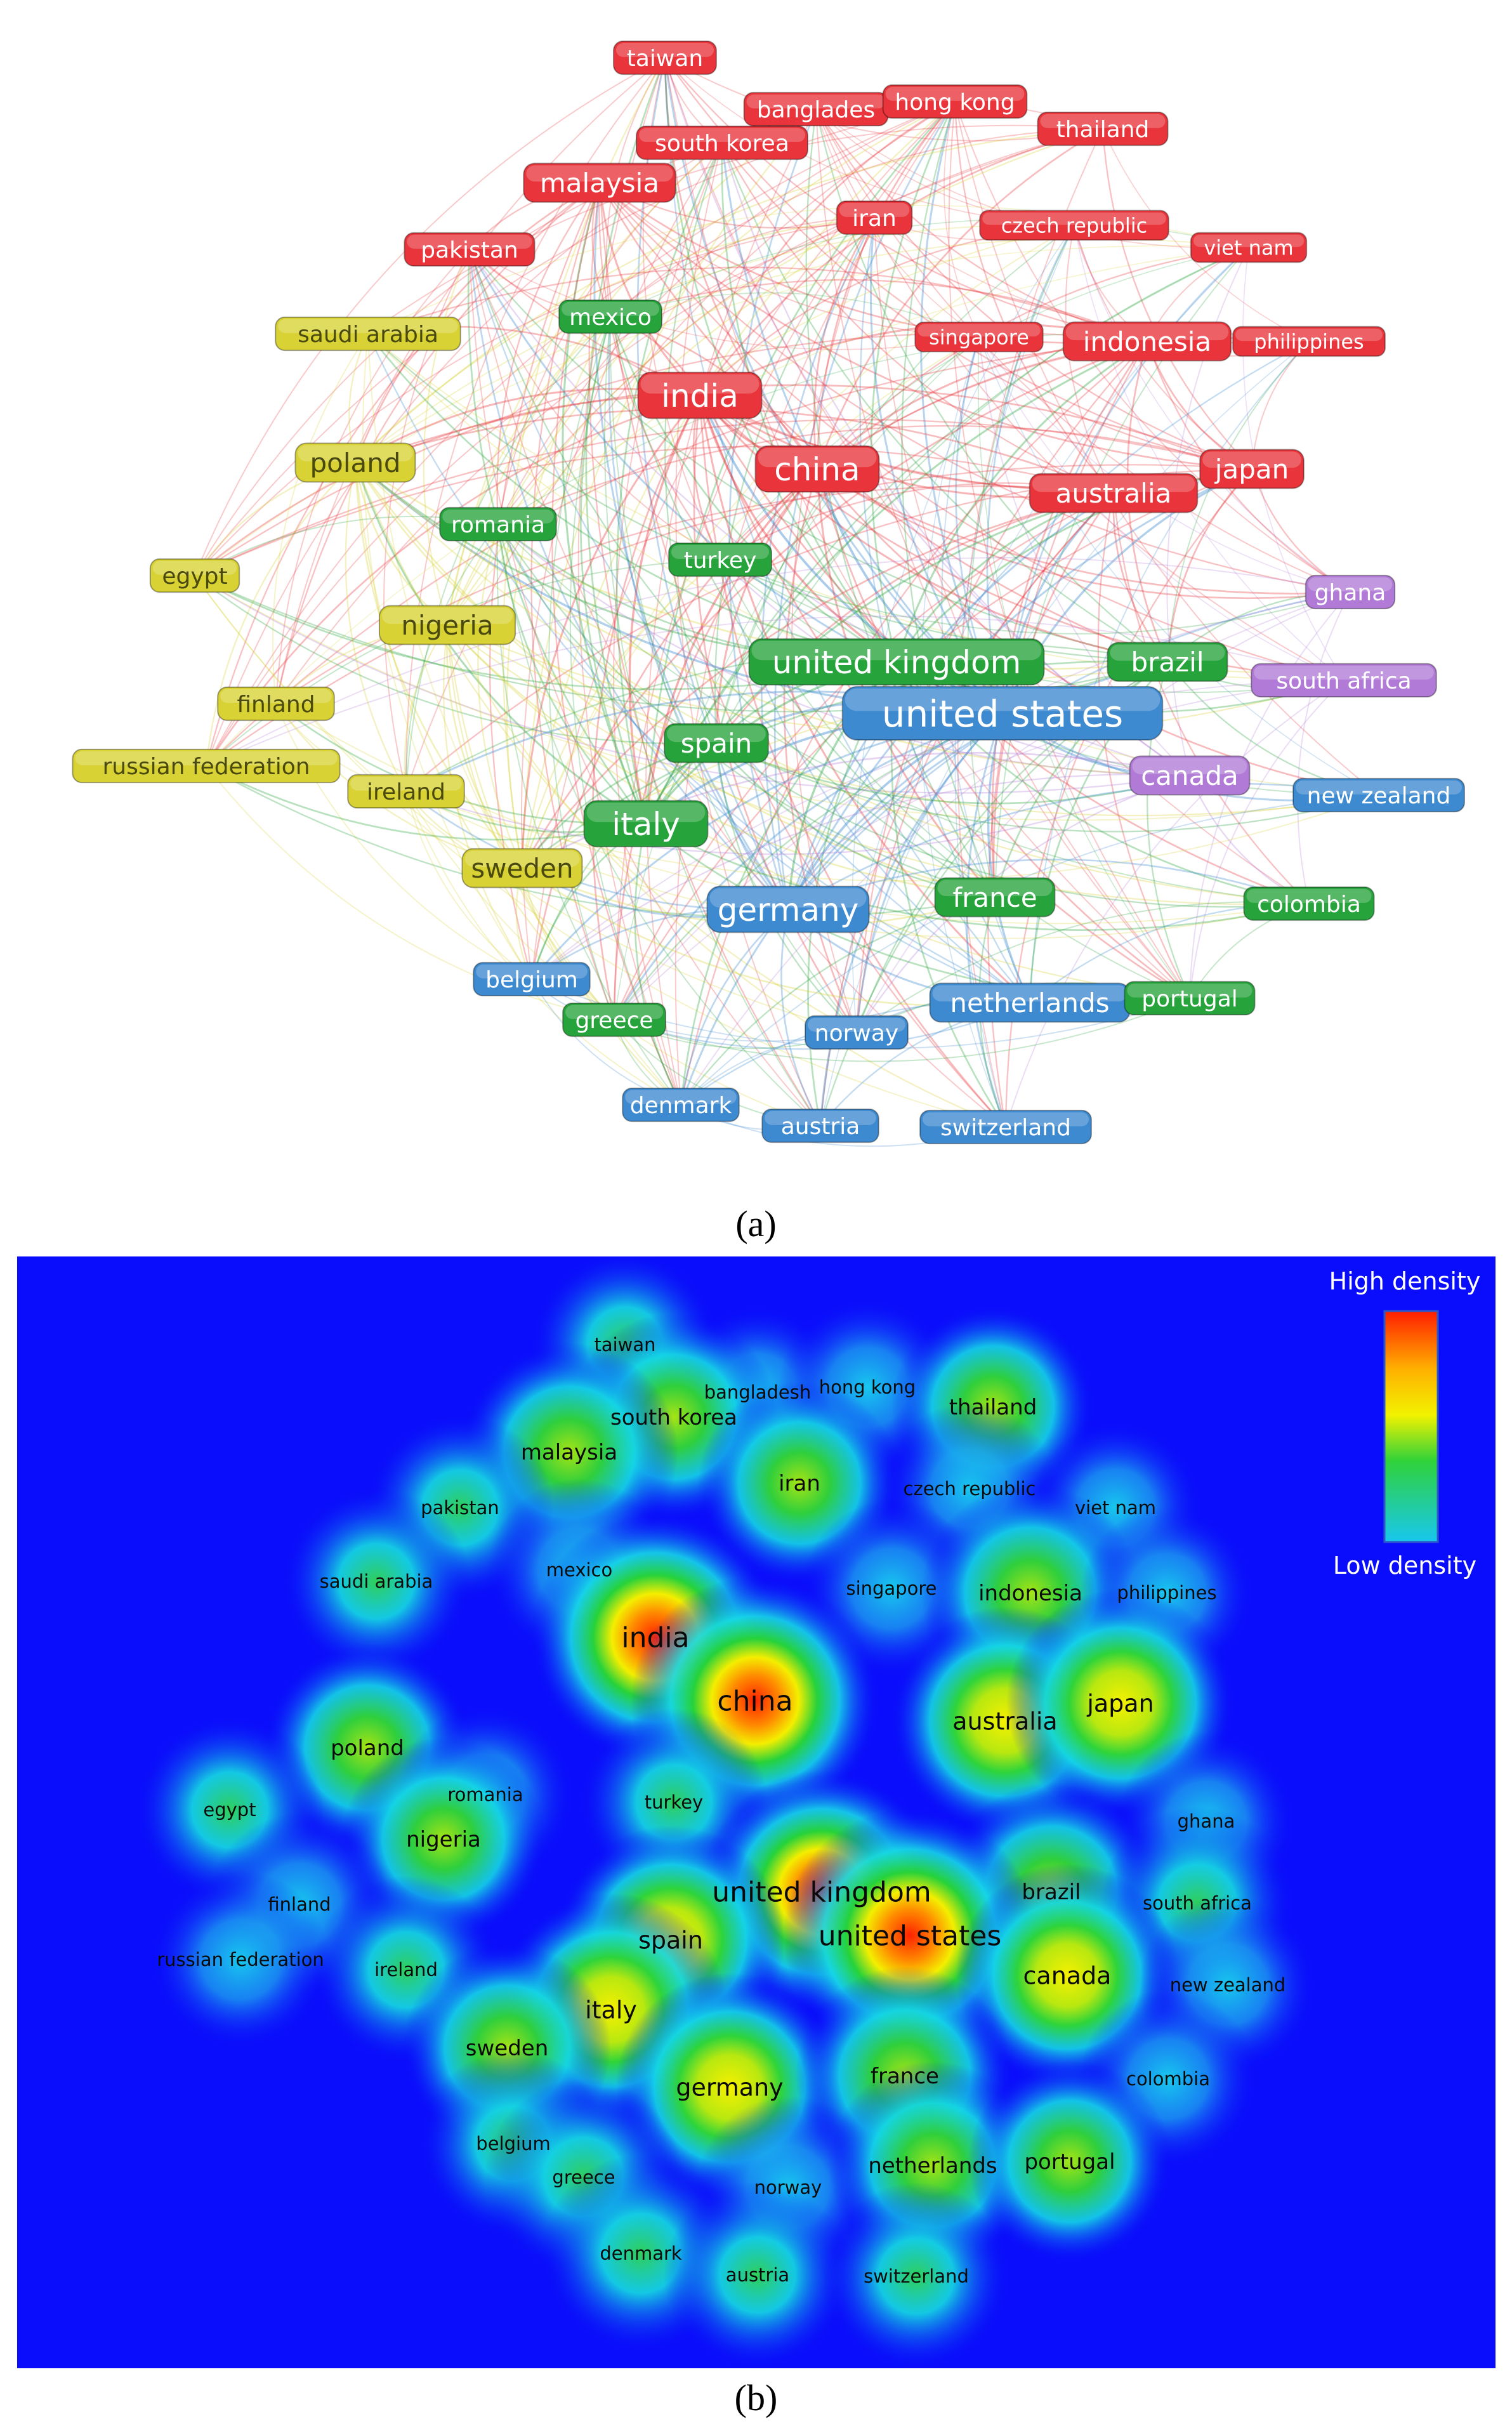 The image size is (1512, 2426). Describe the element at coordinates (1030, 1593) in the screenshot. I see `density-label-indonesia: indonesia` at that location.